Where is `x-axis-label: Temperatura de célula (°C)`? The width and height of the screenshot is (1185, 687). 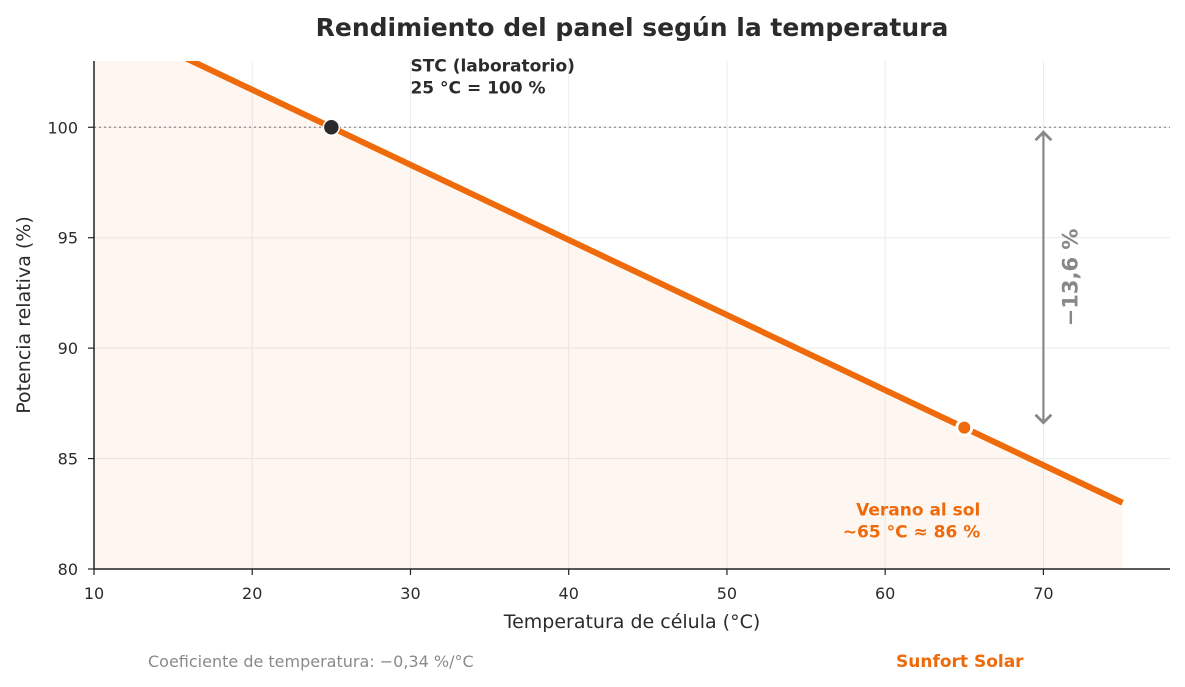
x-axis-label: Temperatura de célula (°C) is located at coordinates (632, 622).